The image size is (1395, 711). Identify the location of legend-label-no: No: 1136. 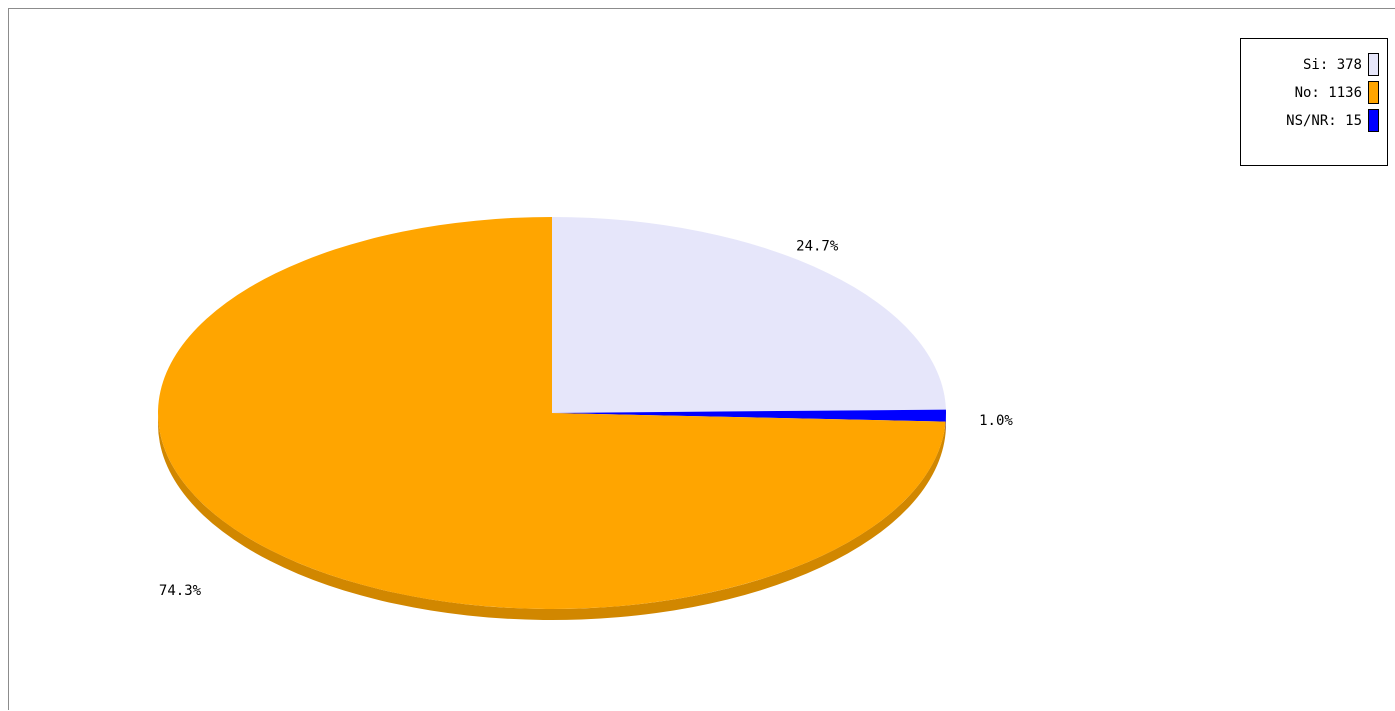
(1328, 93).